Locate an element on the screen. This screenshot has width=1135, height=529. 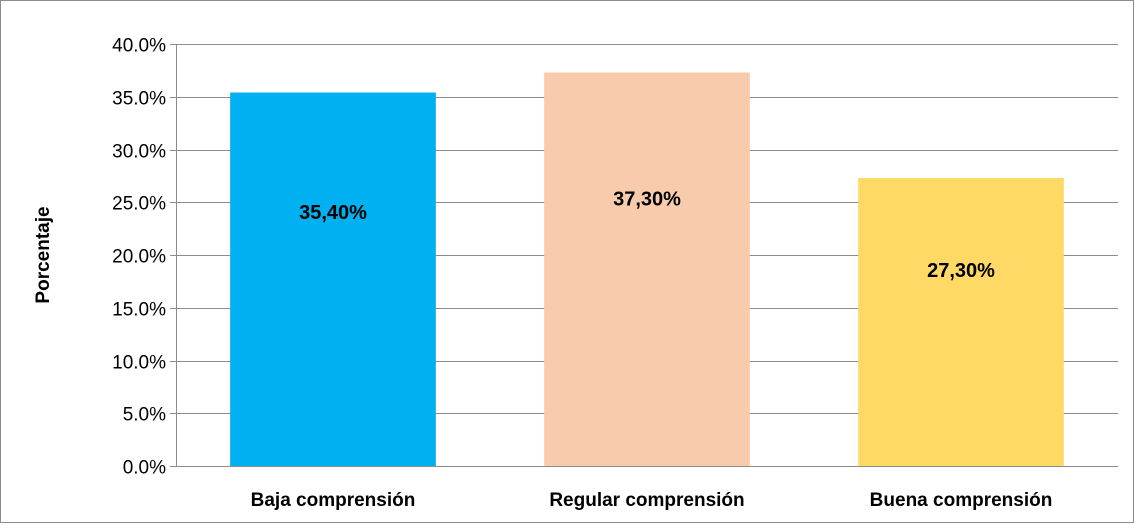
data-label: 35,40% is located at coordinates (333, 213).